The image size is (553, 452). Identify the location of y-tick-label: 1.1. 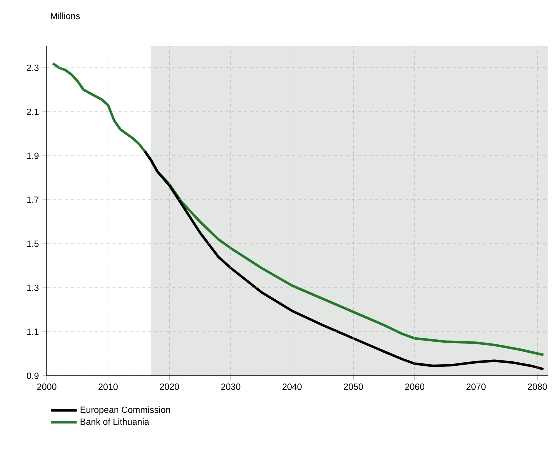
(33, 332).